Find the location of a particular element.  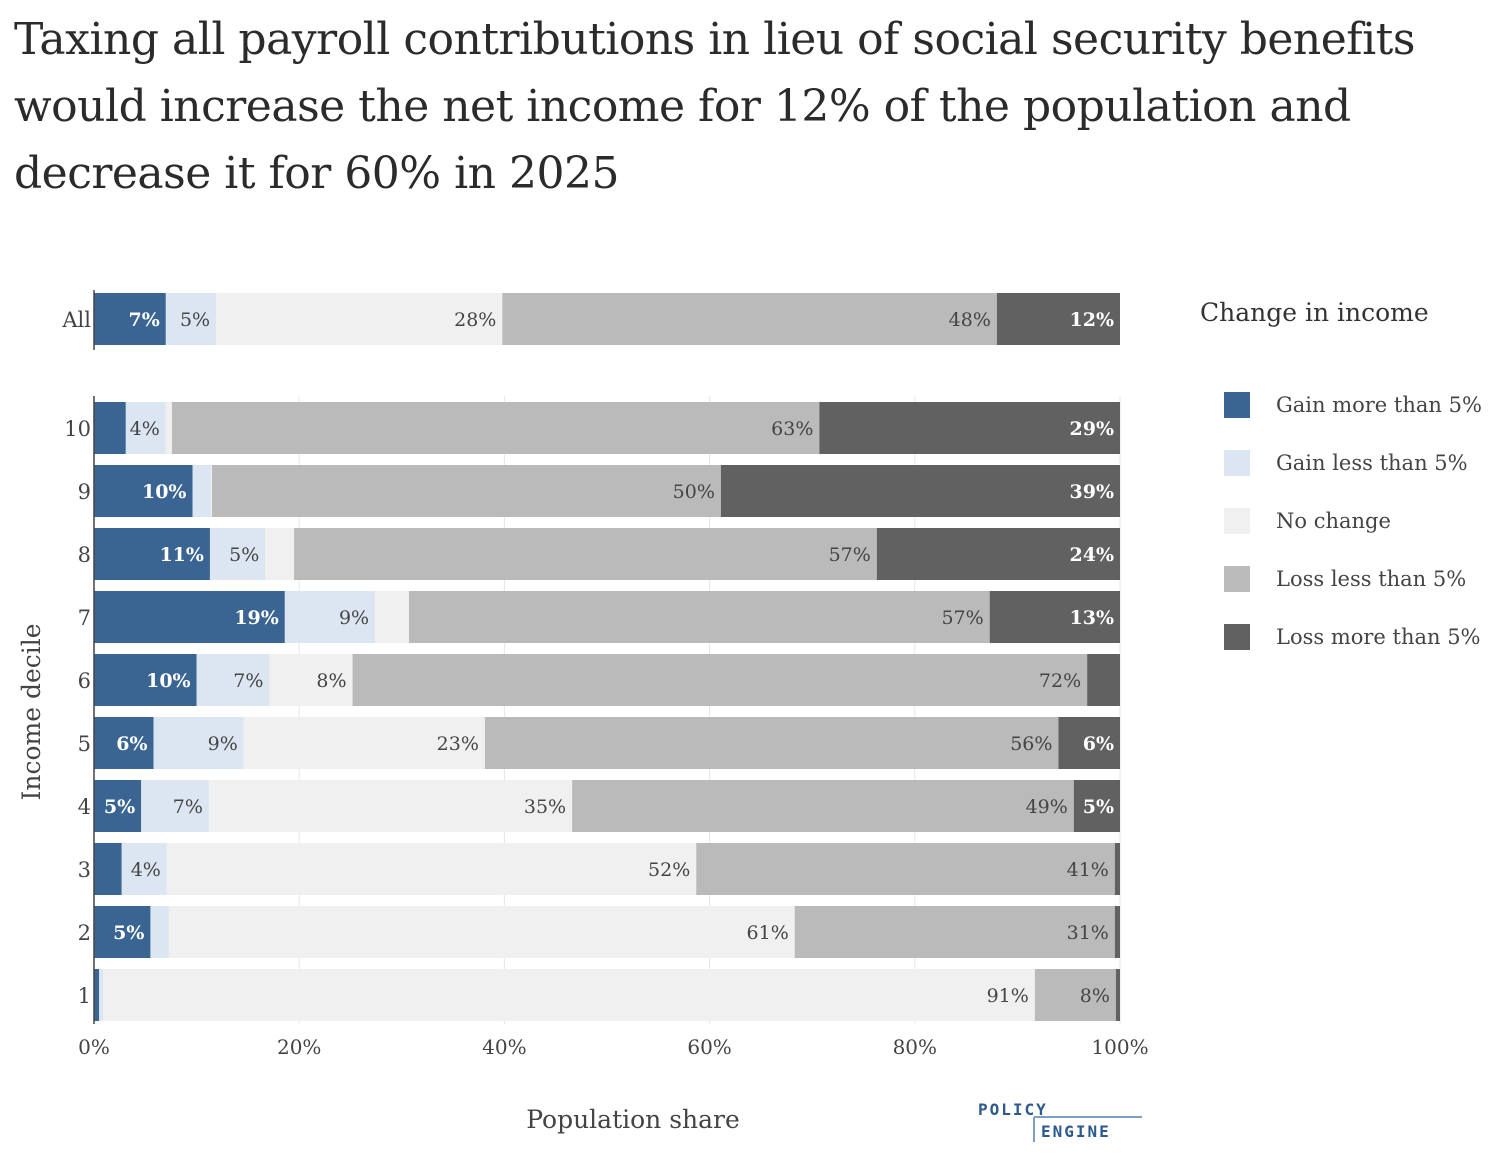

y-tick-label: 9 is located at coordinates (84, 492).